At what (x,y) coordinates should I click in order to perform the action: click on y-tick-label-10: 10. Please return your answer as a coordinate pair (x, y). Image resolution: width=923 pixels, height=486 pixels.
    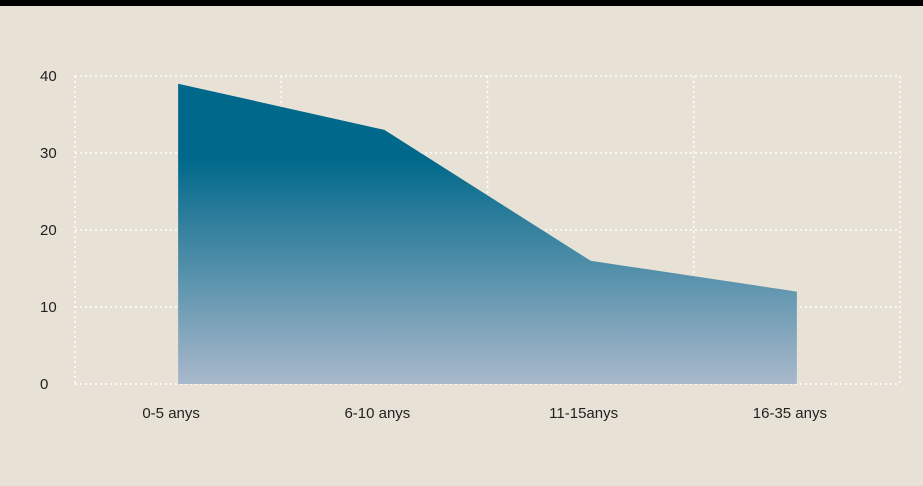
    Looking at the image, I should click on (48, 307).